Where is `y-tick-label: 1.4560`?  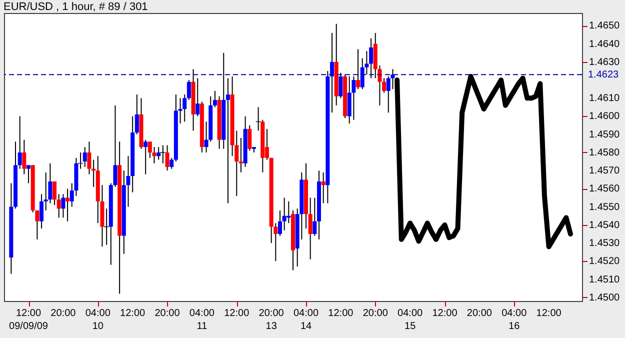 y-tick-label: 1.4560 is located at coordinates (604, 189).